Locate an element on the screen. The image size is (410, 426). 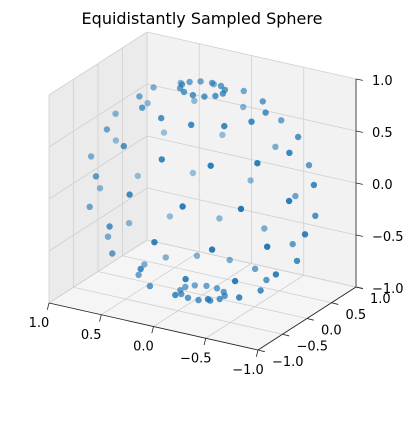
x-tick-label: 0.0 is located at coordinates (143, 347).